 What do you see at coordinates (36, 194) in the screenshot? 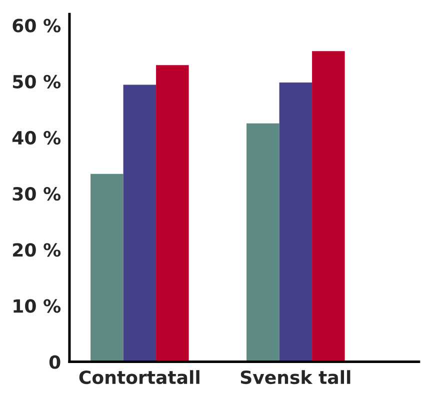
I see `y-tick-label: 30 %` at bounding box center [36, 194].